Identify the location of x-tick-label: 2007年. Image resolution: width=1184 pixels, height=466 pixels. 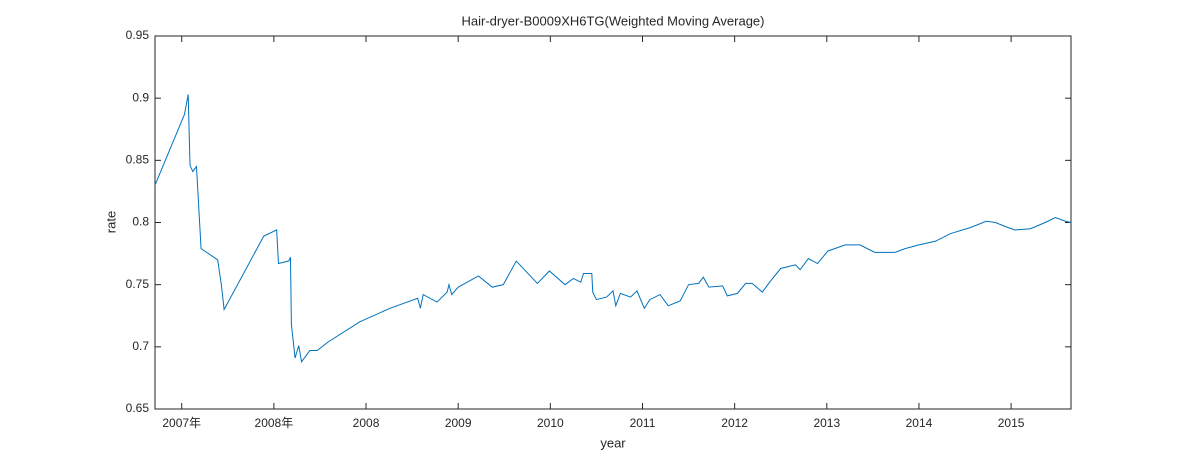
(181, 423).